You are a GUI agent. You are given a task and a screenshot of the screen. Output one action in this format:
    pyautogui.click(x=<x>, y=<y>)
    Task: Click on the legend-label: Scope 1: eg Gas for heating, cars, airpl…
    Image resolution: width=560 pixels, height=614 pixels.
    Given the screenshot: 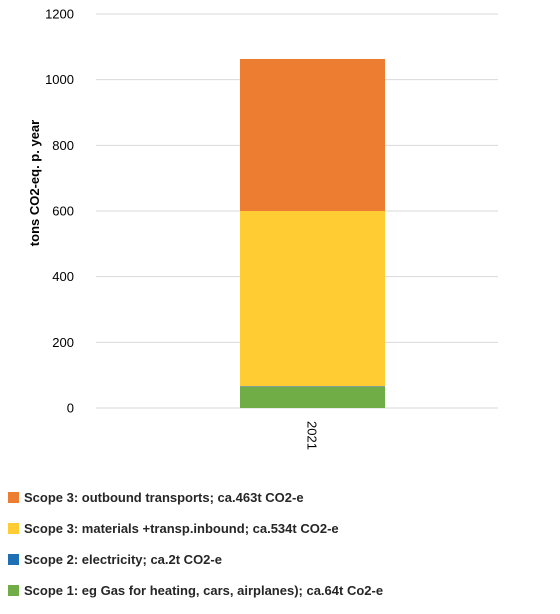 What is the action you would take?
    pyautogui.click(x=204, y=590)
    